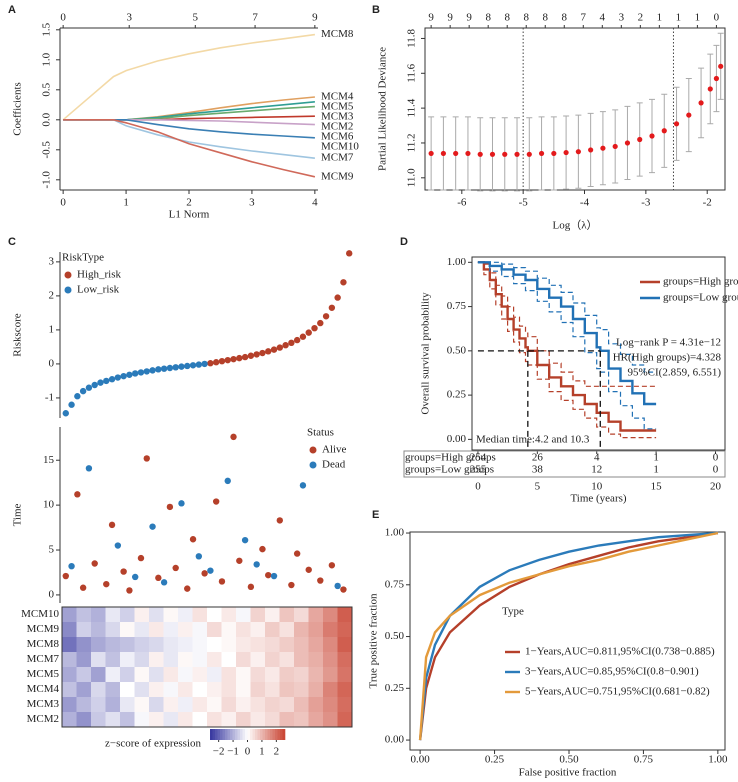 The image size is (738, 782). I want to click on x-tick-label: 5, so click(538, 487).